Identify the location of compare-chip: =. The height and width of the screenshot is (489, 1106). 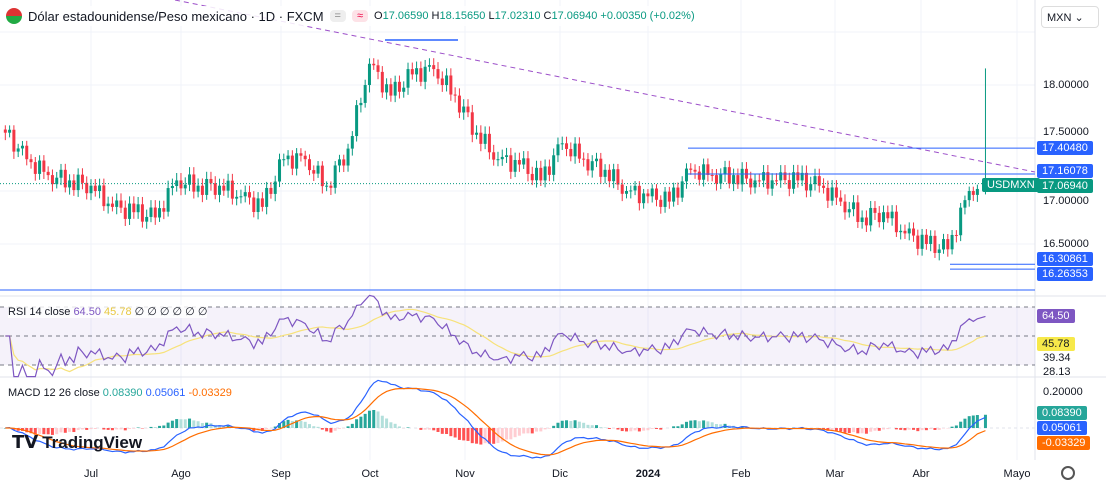
(337, 16).